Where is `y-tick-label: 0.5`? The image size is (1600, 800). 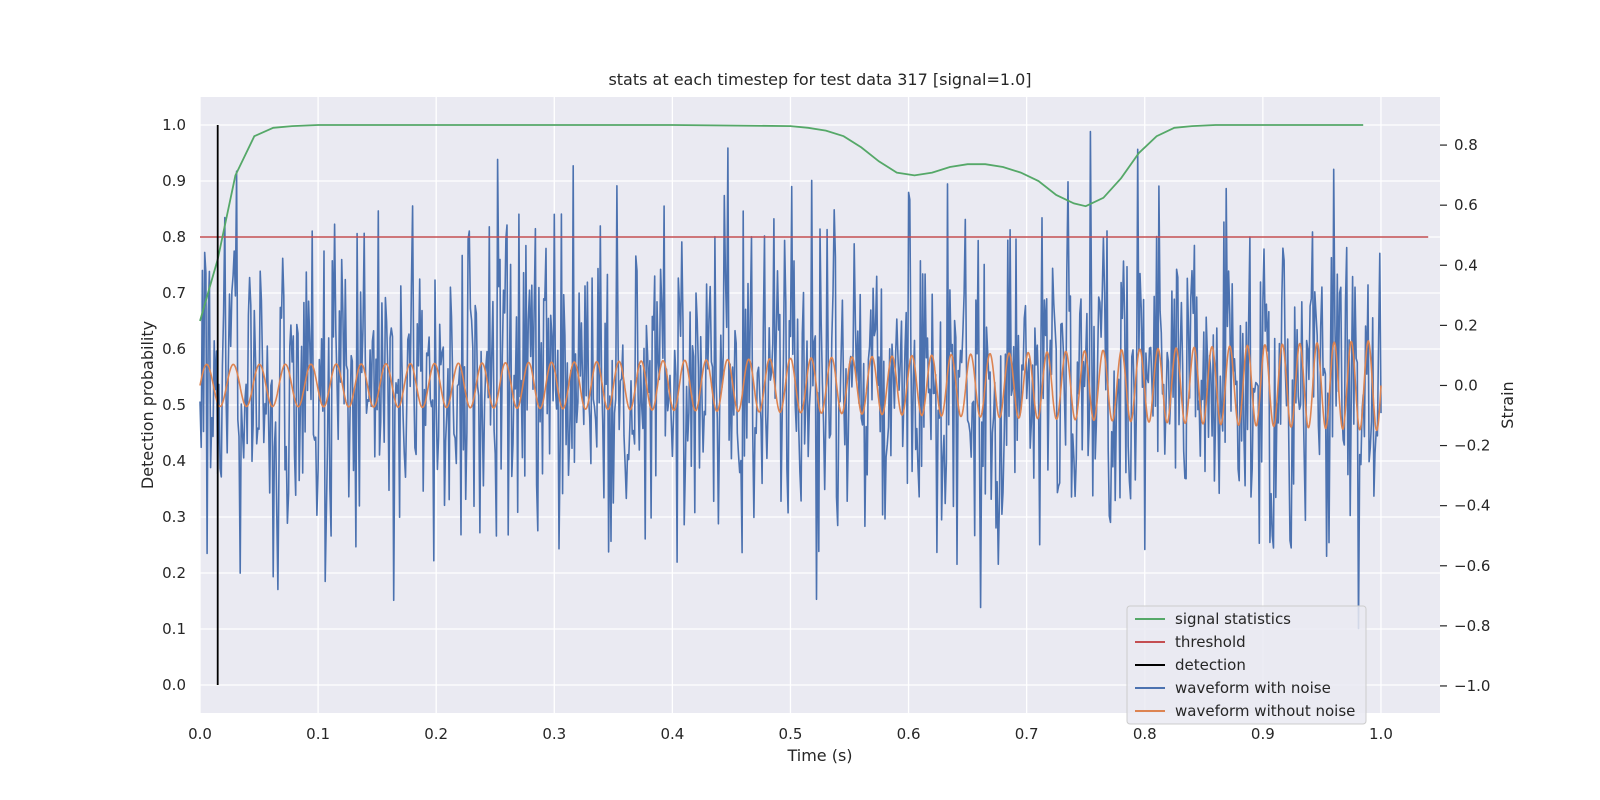
y-tick-label: 0.5 is located at coordinates (174, 405).